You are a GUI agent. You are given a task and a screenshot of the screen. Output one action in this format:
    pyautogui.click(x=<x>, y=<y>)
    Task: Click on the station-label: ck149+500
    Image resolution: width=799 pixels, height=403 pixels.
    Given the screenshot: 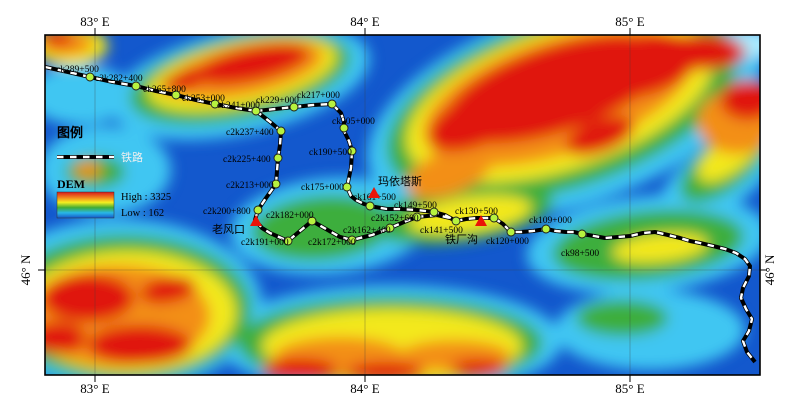 What is the action you would take?
    pyautogui.click(x=415, y=206)
    